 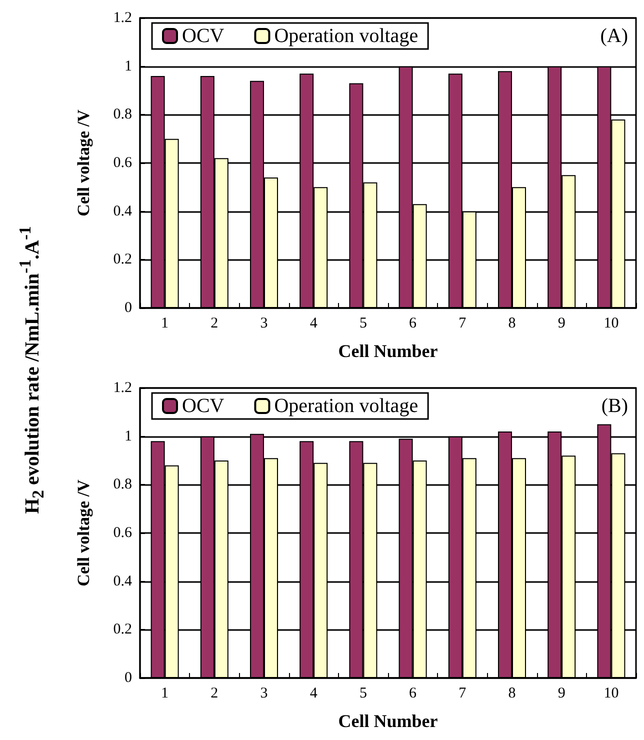 What do you see at coordinates (614, 406) in the screenshot?
I see `annotation: (B)` at bounding box center [614, 406].